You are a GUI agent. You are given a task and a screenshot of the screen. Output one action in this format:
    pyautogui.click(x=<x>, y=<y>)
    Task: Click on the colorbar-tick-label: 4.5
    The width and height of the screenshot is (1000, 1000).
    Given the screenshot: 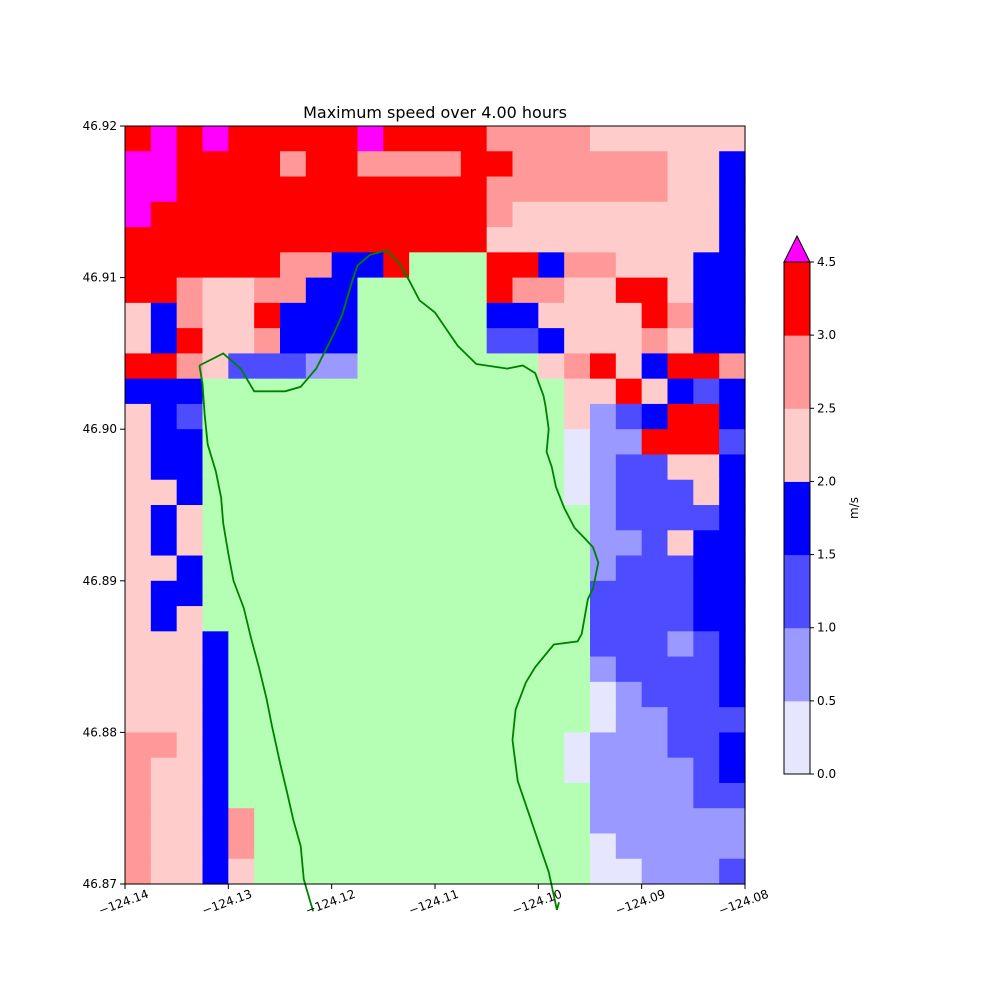 What is the action you would take?
    pyautogui.click(x=826, y=262)
    